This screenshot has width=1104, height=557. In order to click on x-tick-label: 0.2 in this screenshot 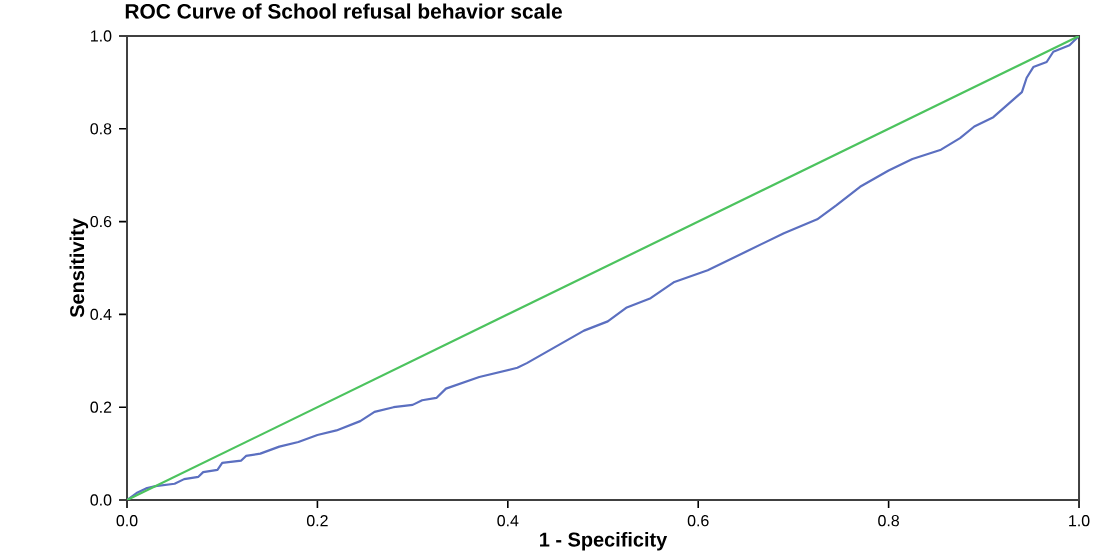, I will do `click(317, 520)`.